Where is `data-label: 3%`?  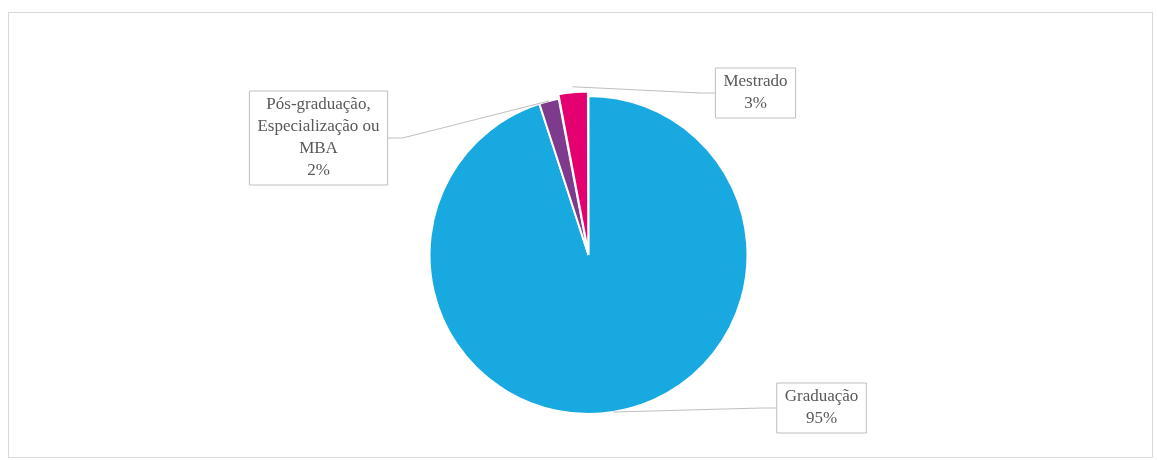
data-label: 3% is located at coordinates (755, 103).